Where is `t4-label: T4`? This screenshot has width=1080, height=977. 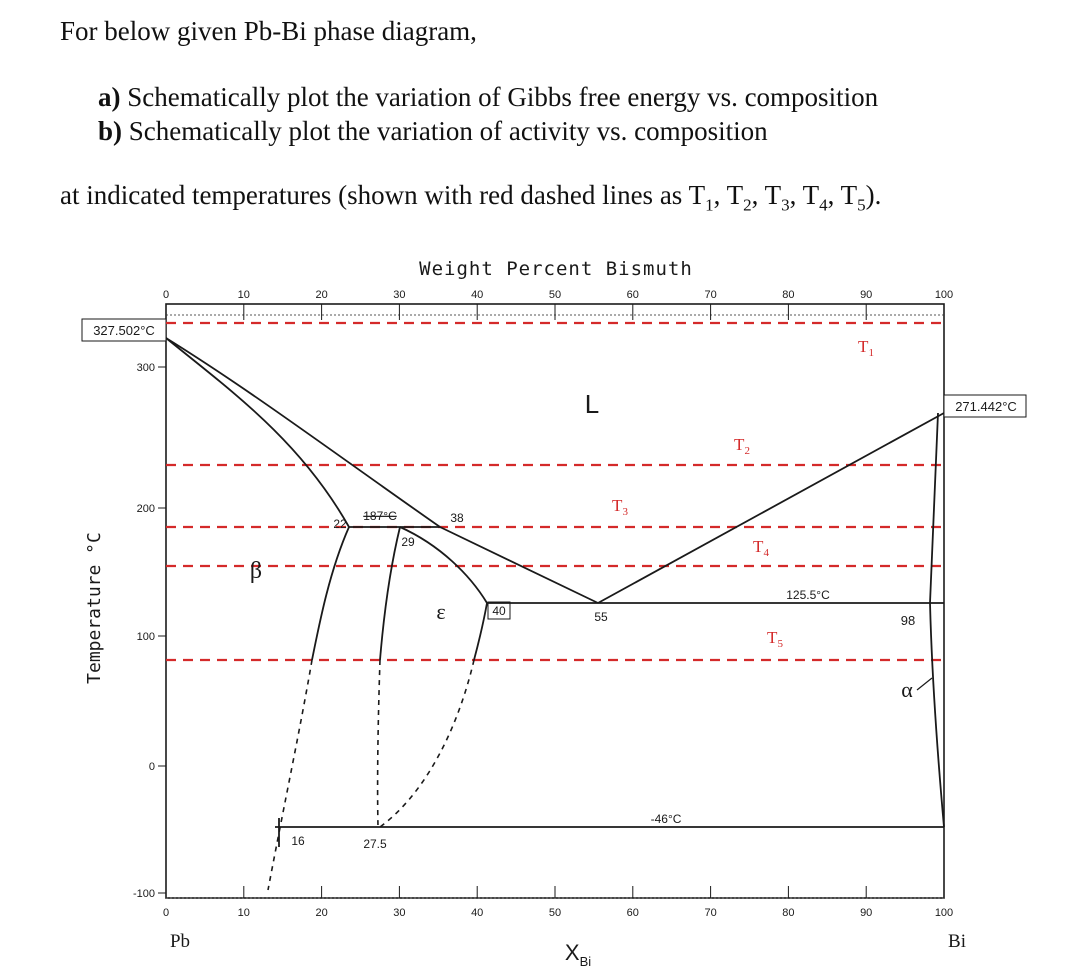
t4-label: T4 is located at coordinates (761, 548).